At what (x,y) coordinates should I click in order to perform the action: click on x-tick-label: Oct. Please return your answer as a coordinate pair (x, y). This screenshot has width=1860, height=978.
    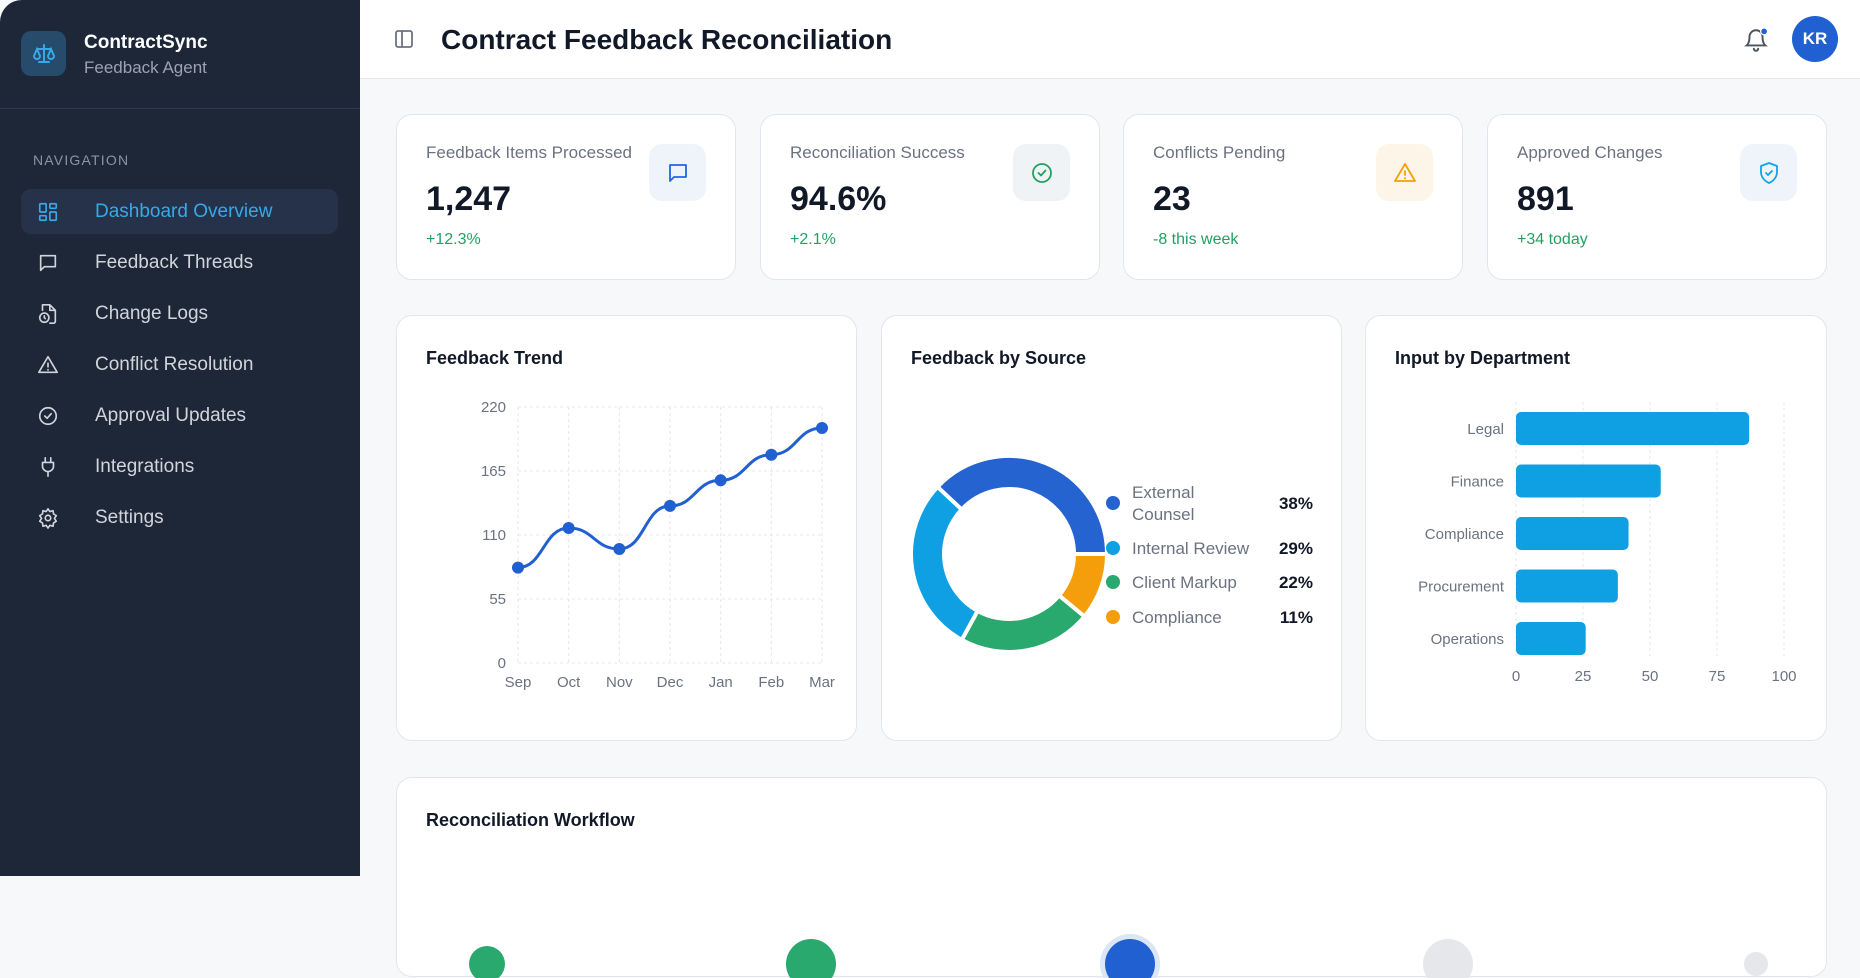
    Looking at the image, I should click on (569, 682).